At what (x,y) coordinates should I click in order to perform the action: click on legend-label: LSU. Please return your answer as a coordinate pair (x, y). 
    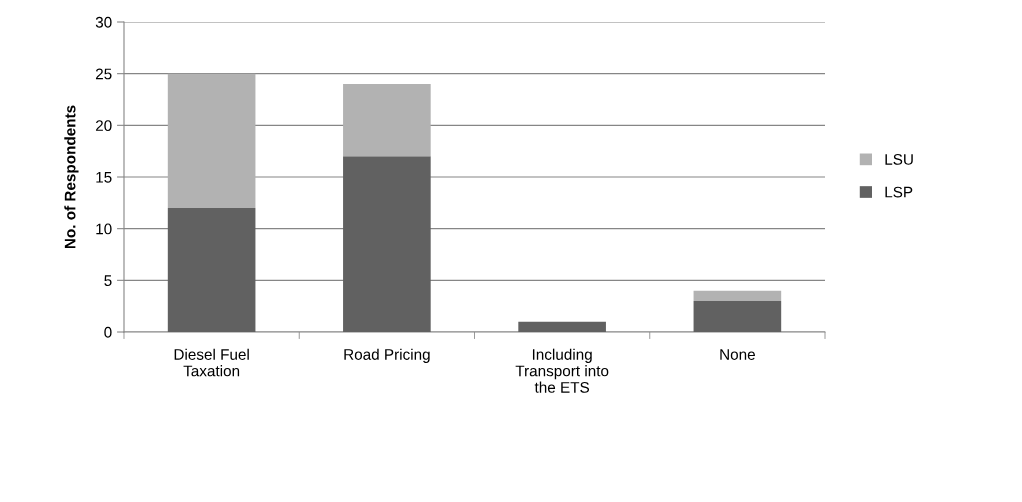
    Looking at the image, I should click on (899, 159).